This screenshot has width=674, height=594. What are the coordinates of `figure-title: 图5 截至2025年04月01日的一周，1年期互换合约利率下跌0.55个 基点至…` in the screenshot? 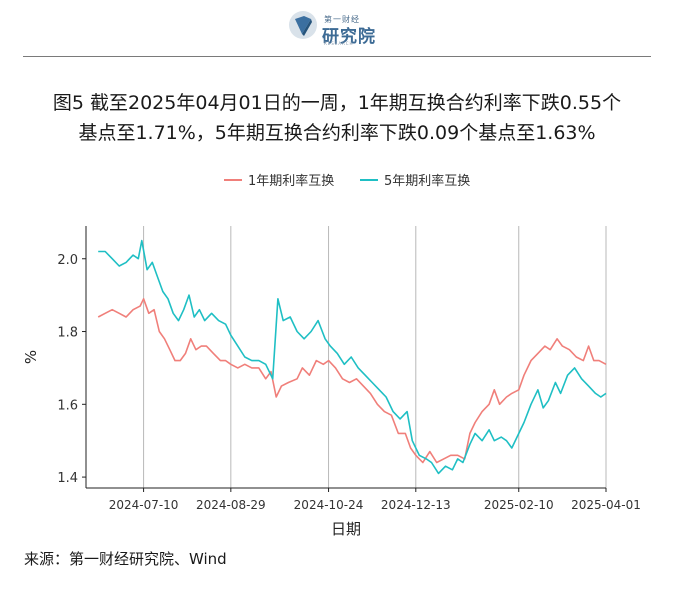 It's located at (337, 118).